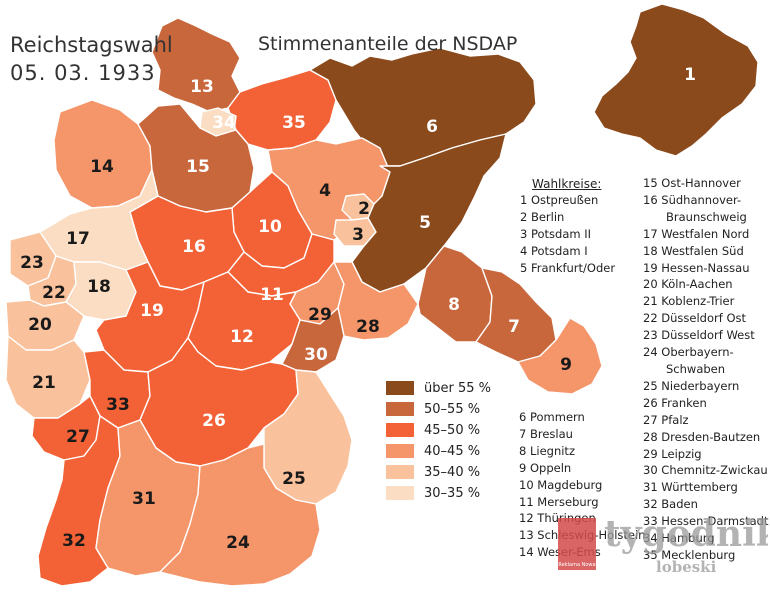  Describe the element at coordinates (688, 284) in the screenshot. I see `wahlkreis-item: 20 Köln-Aachen` at that location.